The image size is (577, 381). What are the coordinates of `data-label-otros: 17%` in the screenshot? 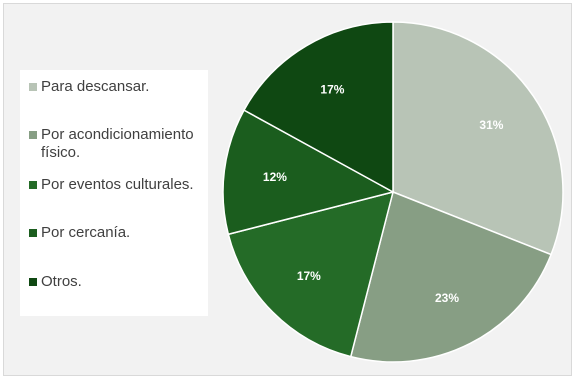 It's located at (332, 90).